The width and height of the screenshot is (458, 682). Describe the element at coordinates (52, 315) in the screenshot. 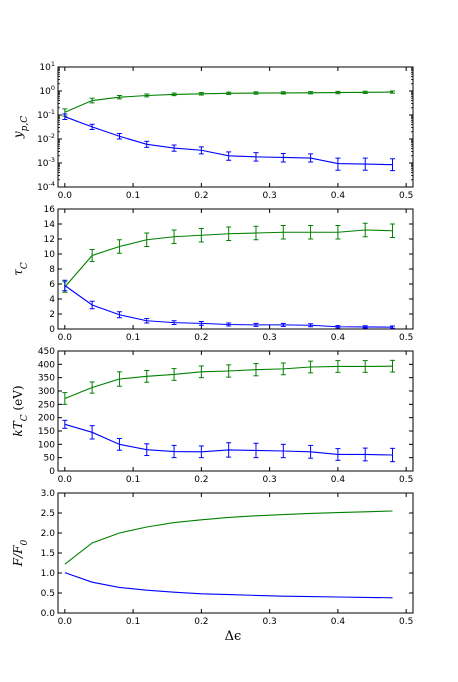

I see `y-tick-label: 2` at that location.